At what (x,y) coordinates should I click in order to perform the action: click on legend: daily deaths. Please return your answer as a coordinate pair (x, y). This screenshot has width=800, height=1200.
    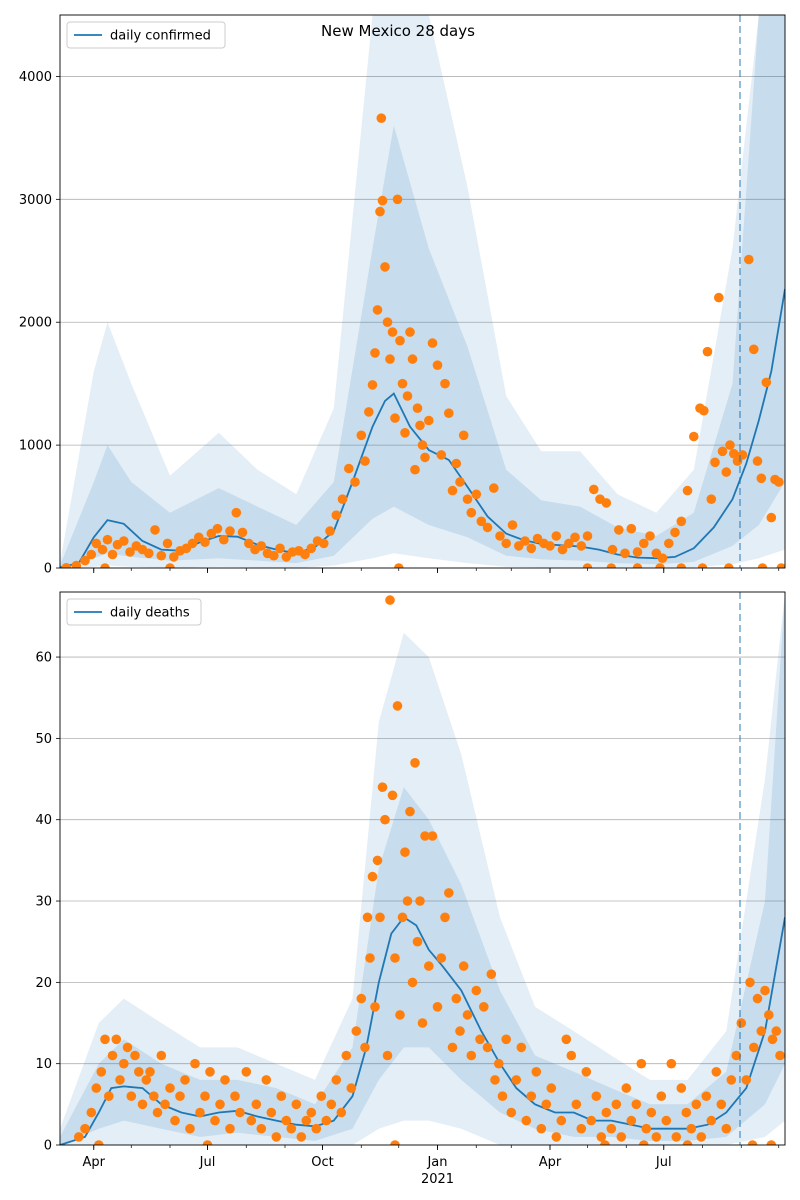
    Looking at the image, I should click on (134, 612).